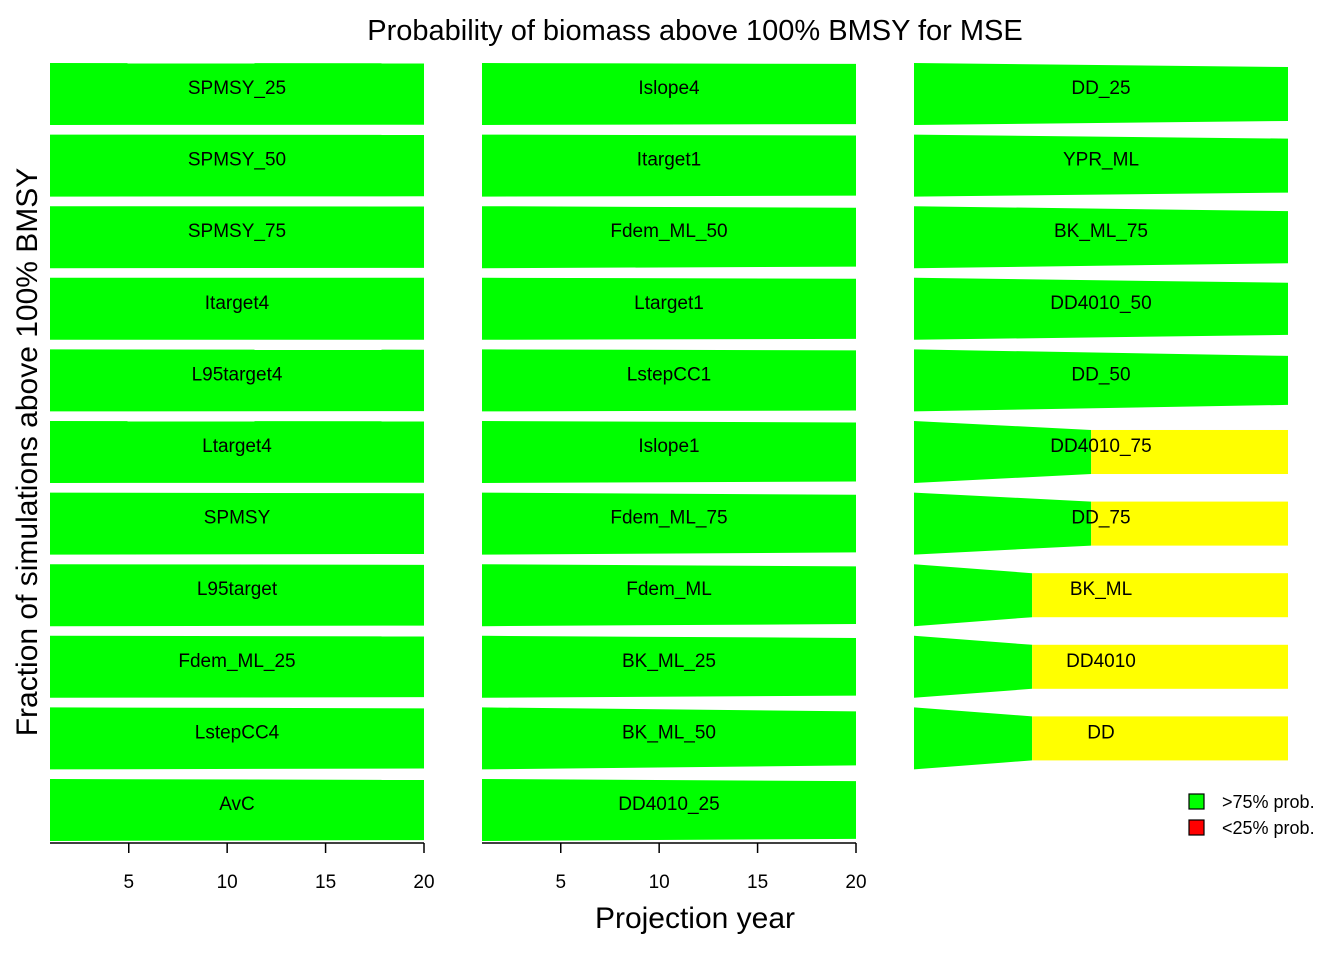  What do you see at coordinates (1268, 802) in the screenshot?
I see `legend-label: >75% prob.` at bounding box center [1268, 802].